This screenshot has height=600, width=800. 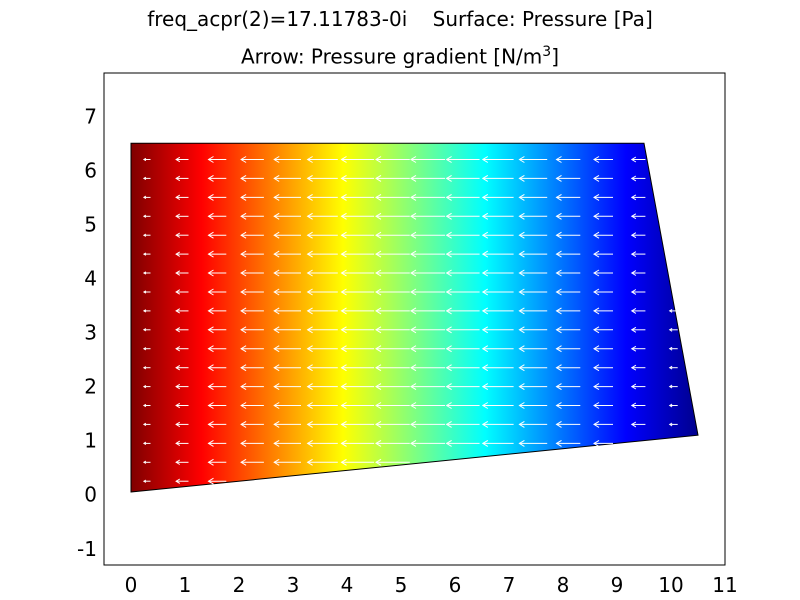 What do you see at coordinates (617, 585) in the screenshot?
I see `x-tick-label: 9` at bounding box center [617, 585].